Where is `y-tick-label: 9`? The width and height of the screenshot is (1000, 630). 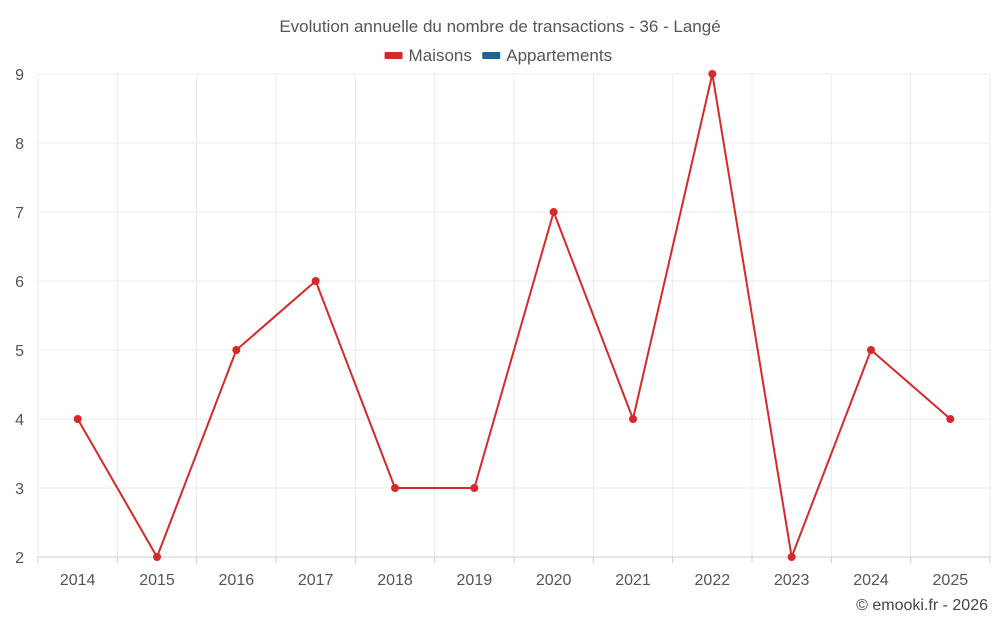 y-tick-label: 9 is located at coordinates (19, 75).